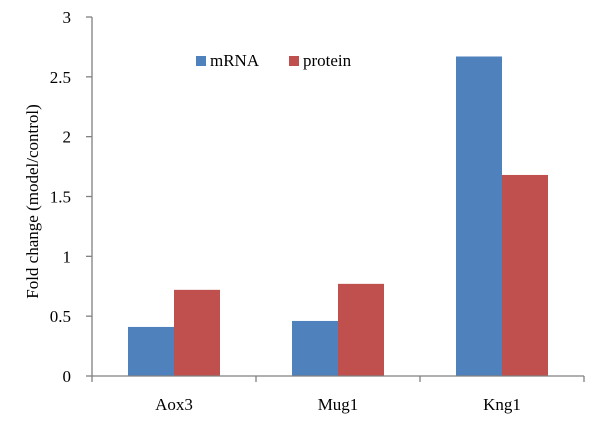  I want to click on y-tick-label: 0, so click(67, 376).